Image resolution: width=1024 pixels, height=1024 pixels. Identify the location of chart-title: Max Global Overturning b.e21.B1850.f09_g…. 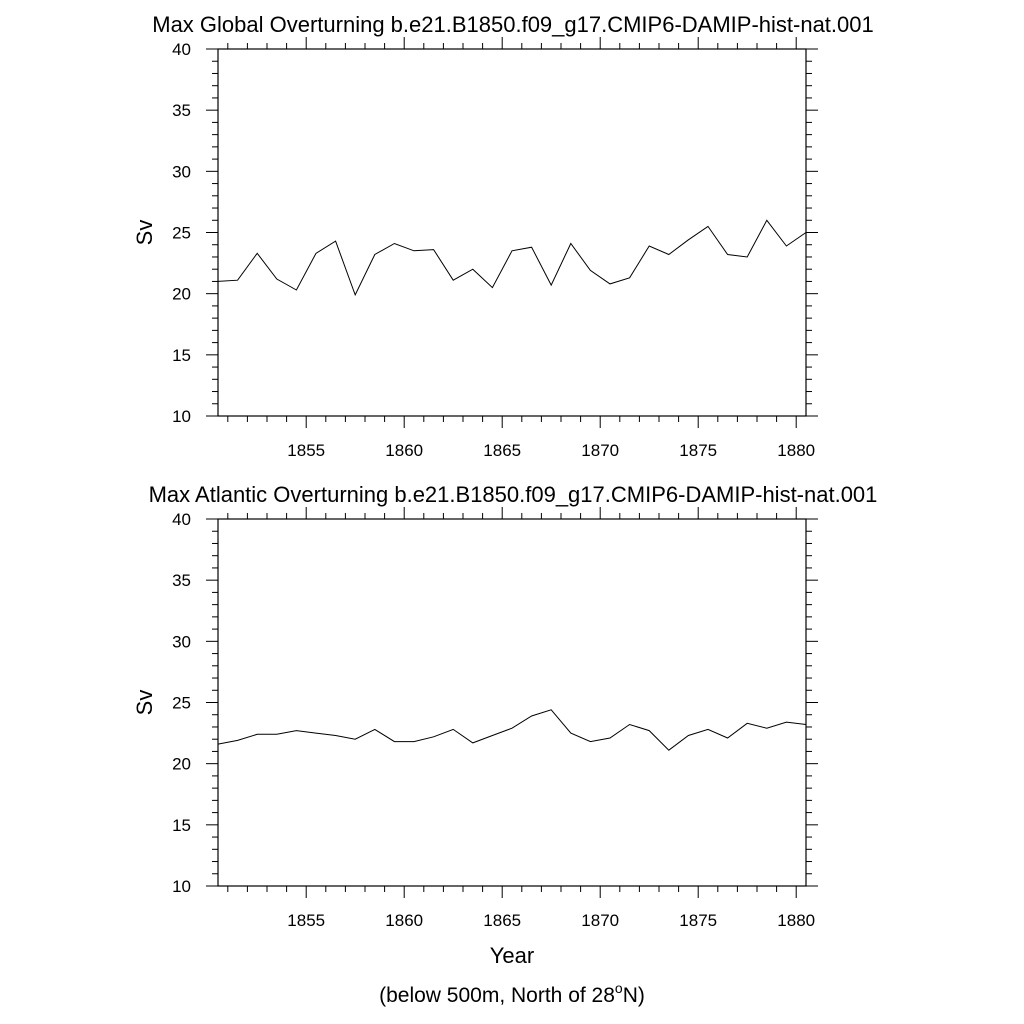
(513, 24).